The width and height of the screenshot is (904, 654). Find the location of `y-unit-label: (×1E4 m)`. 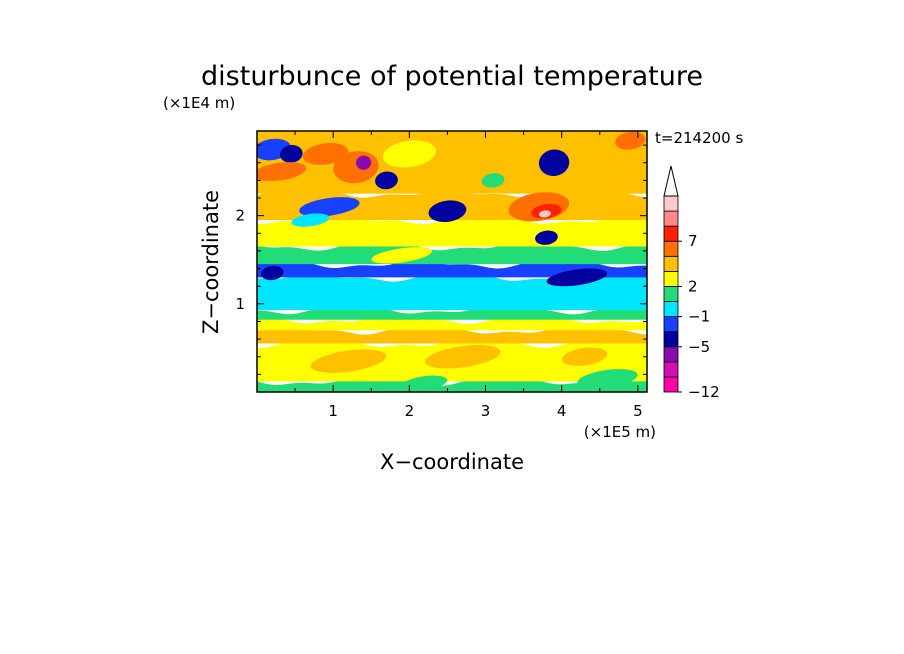

y-unit-label: (×1E4 m) is located at coordinates (199, 103).